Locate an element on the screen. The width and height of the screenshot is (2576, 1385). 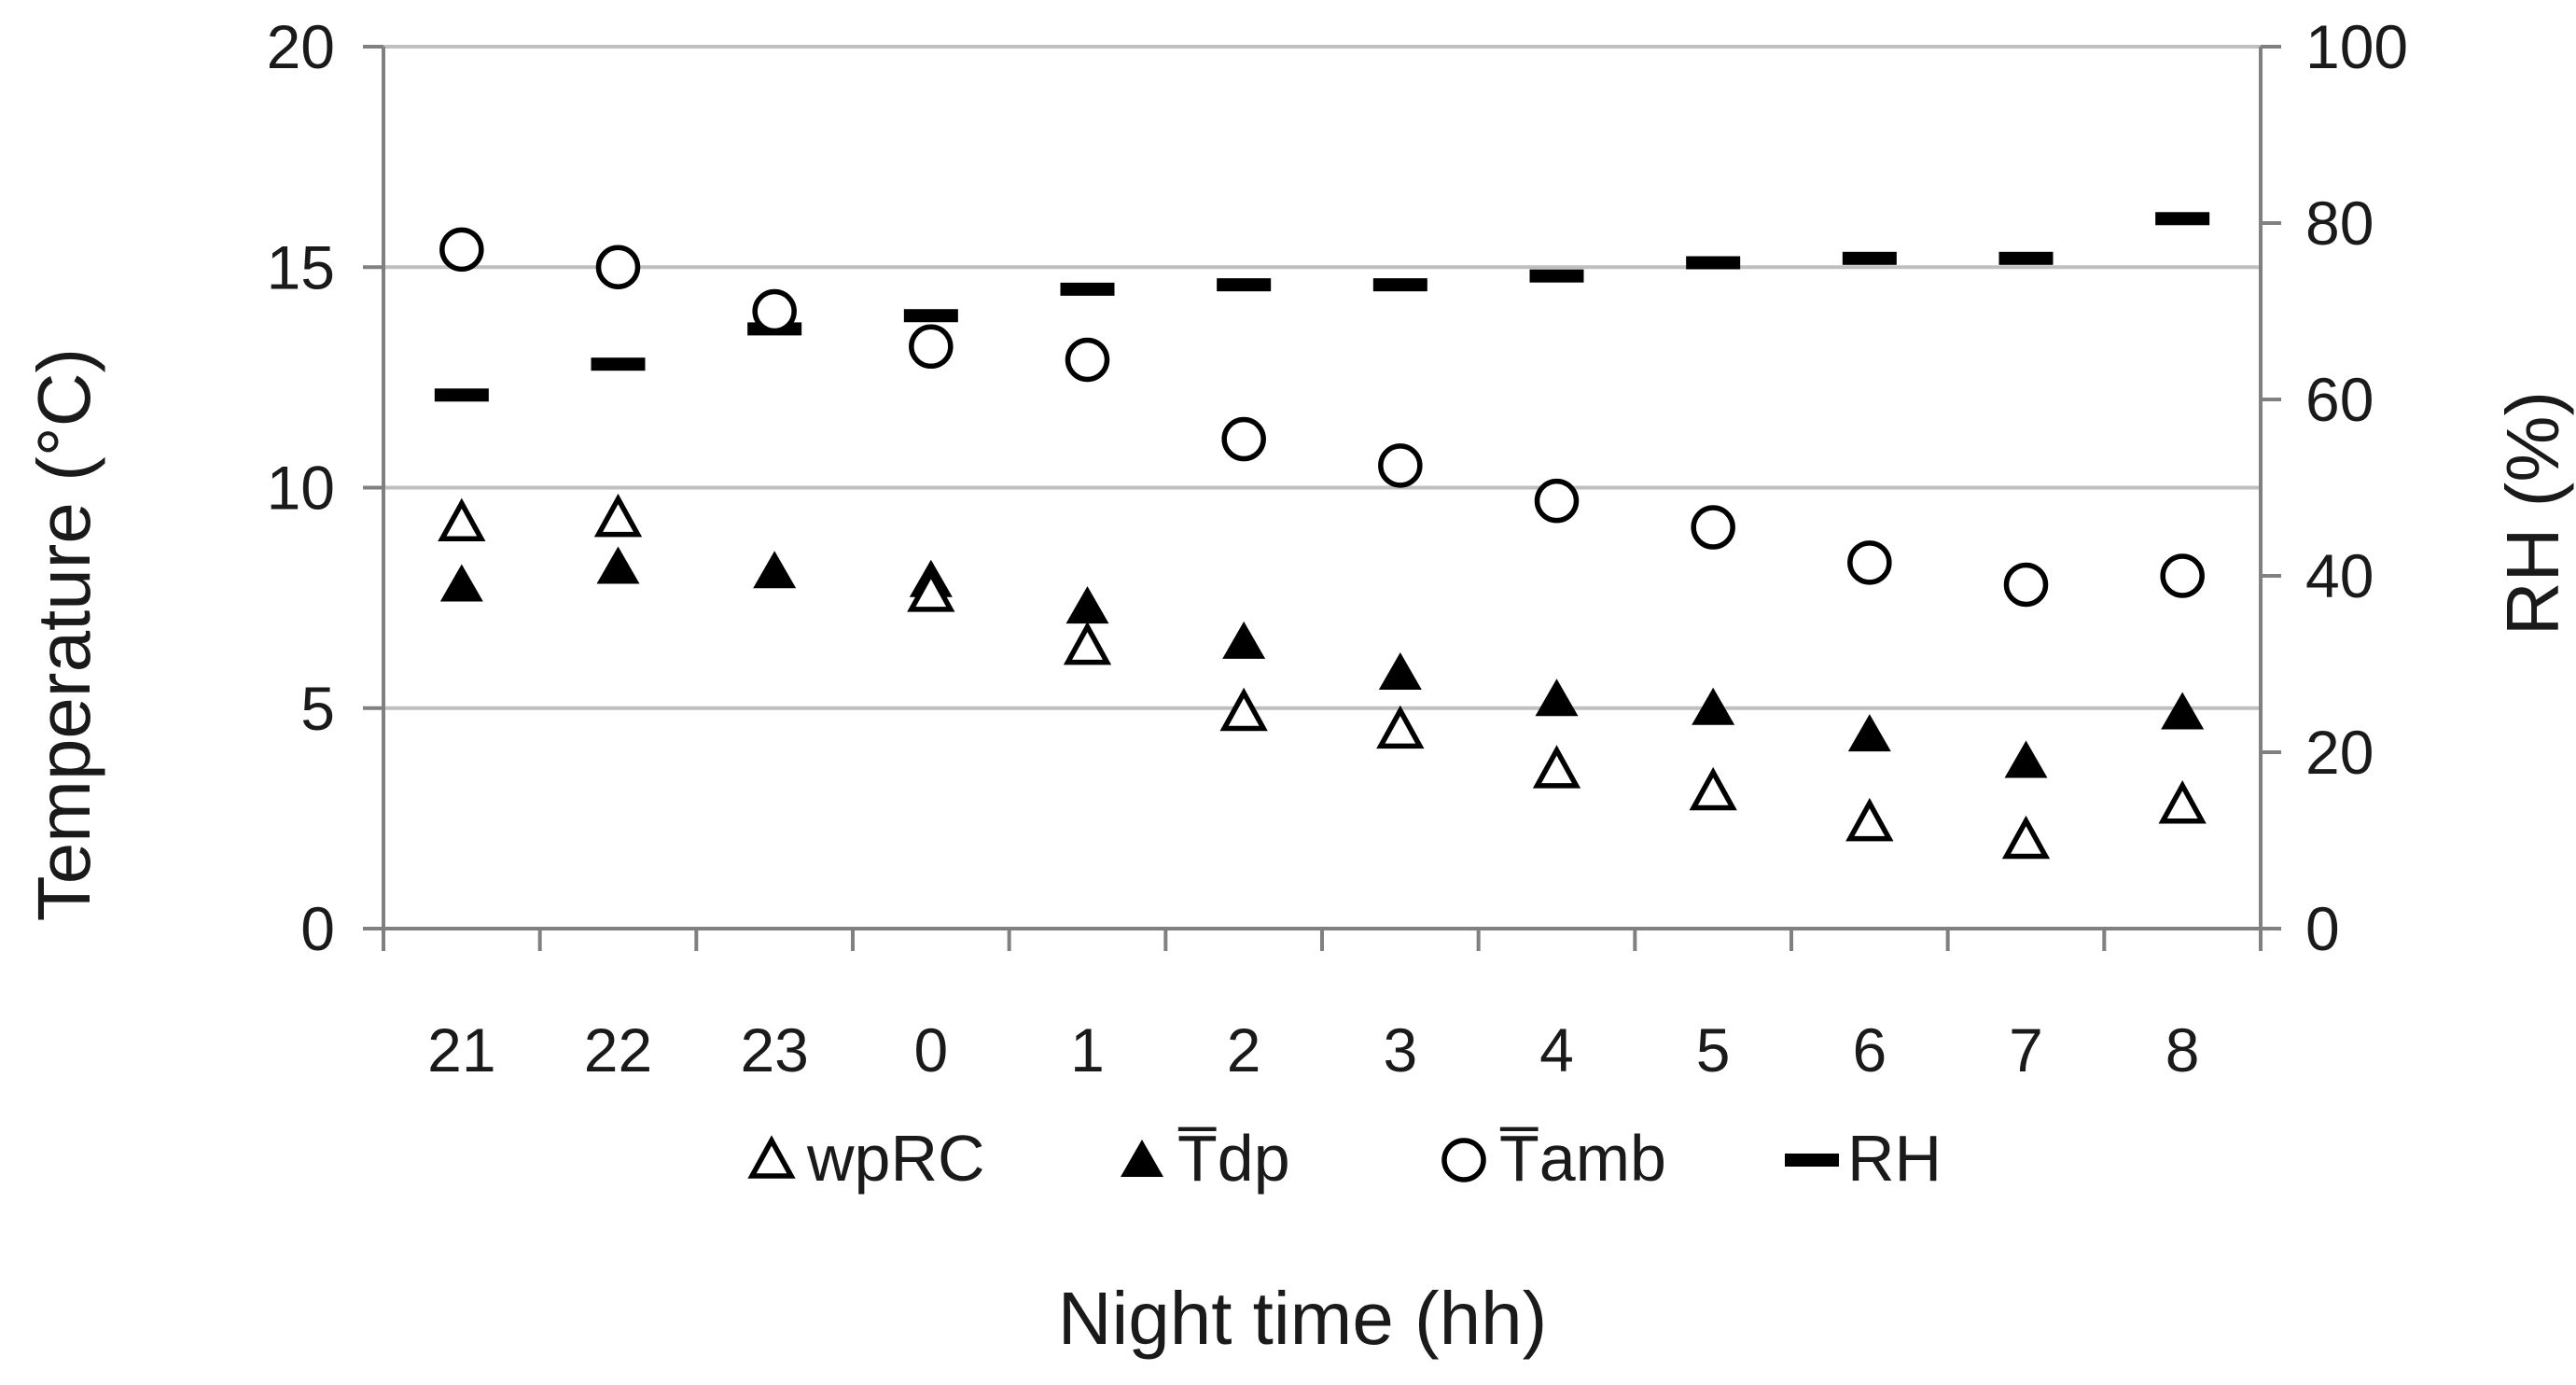
x-tick-label: 0 is located at coordinates (930, 1049).